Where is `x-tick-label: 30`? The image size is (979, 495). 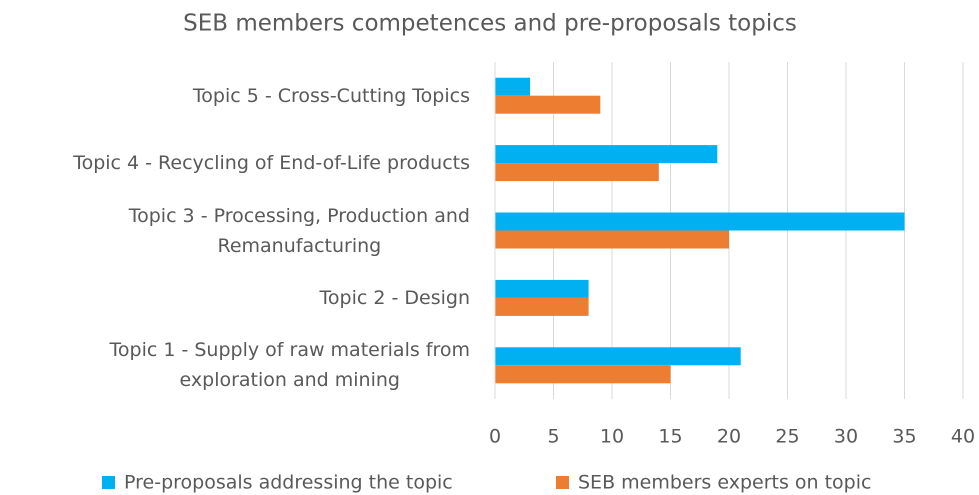
x-tick-label: 30 is located at coordinates (846, 437).